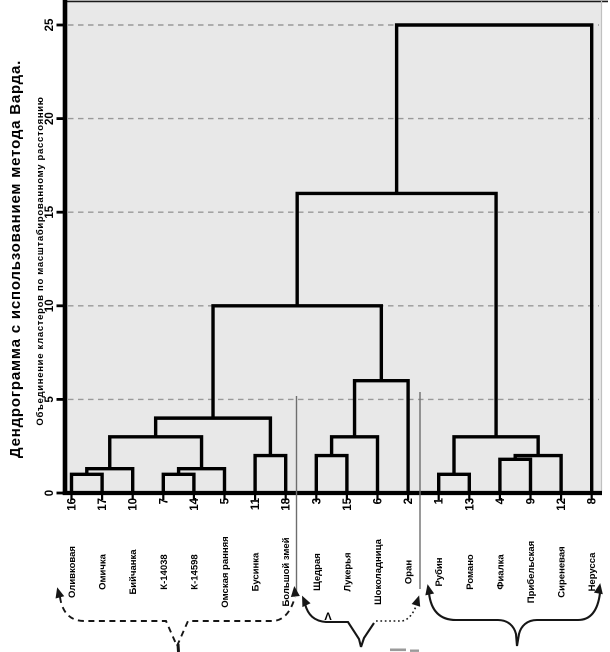 The height and width of the screenshot is (652, 610). Describe the element at coordinates (416, 601) in the screenshot. I see `arrowhead-middle-right` at that location.